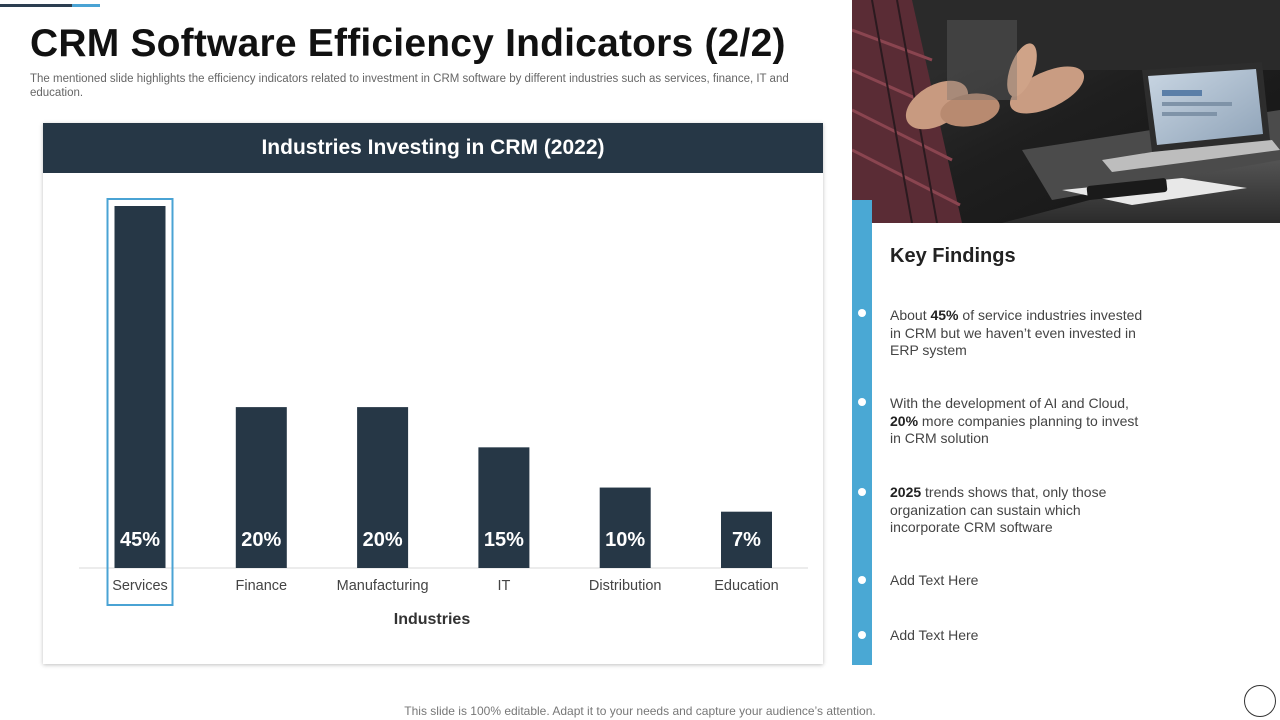 The width and height of the screenshot is (1280, 720). I want to click on category-label: Distribution, so click(625, 586).